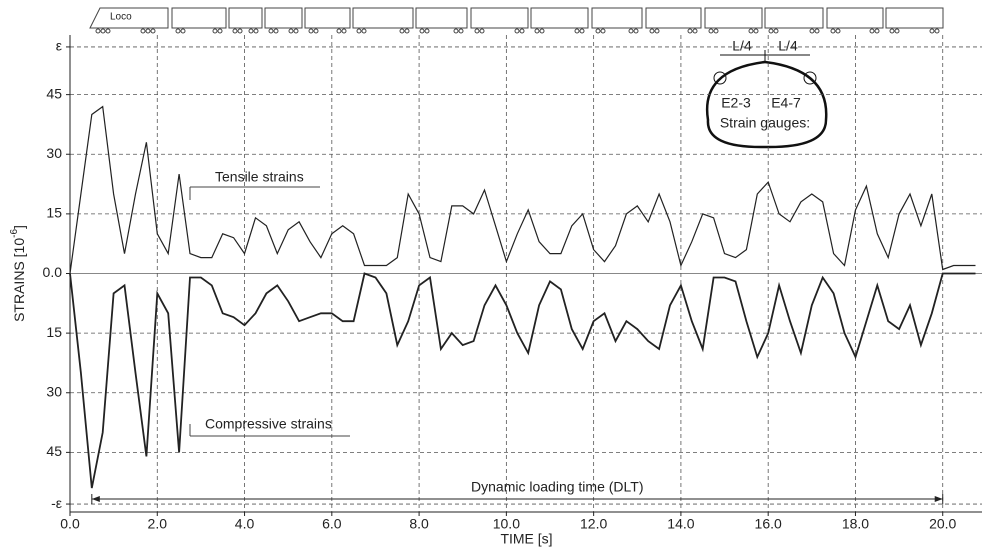  Describe the element at coordinates (129, 18) in the screenshot. I see `locomotive` at that location.